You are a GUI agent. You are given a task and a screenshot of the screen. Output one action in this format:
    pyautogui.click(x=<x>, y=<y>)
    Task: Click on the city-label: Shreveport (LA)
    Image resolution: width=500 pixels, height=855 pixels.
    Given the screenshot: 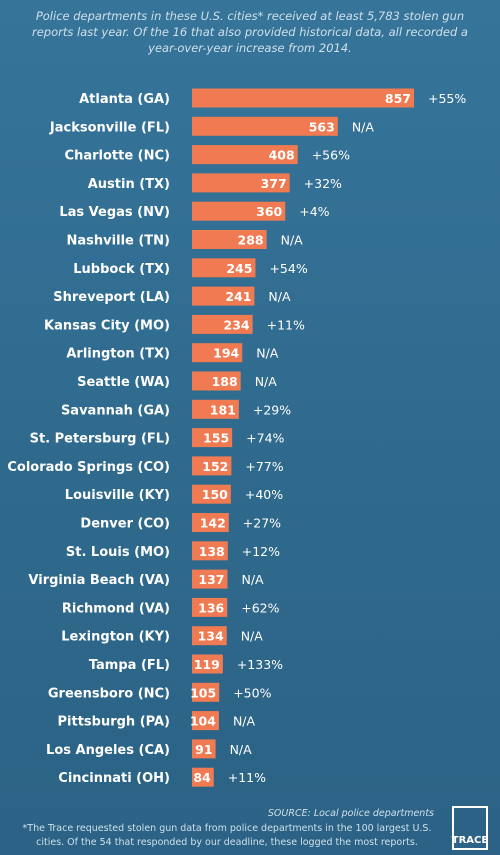 What is the action you would take?
    pyautogui.click(x=111, y=297)
    